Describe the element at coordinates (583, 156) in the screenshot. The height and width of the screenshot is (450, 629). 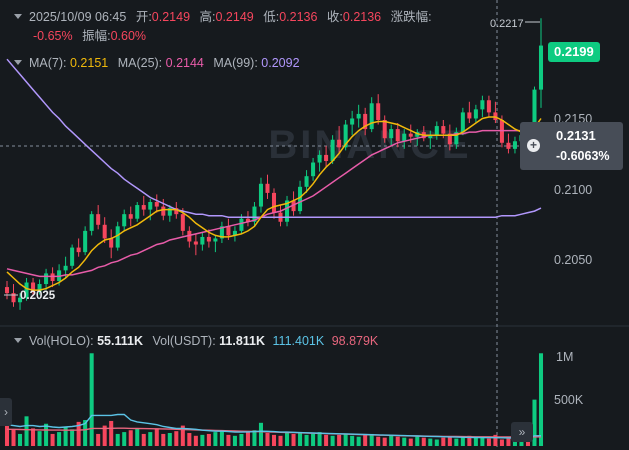
I see `crosshair-change: -0.6063%` at that location.